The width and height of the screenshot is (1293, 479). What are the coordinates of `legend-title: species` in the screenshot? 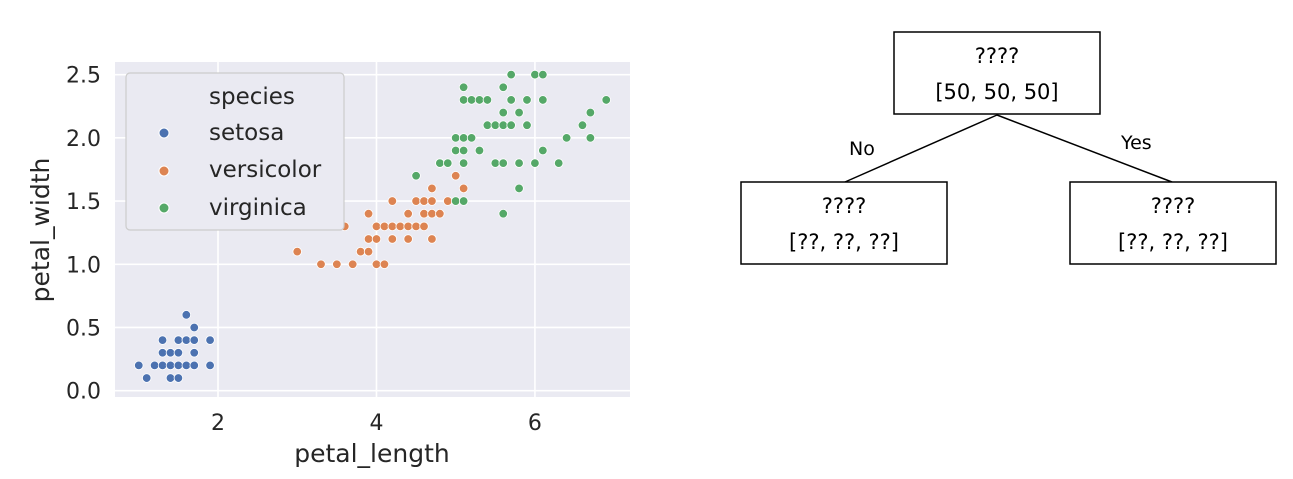 It's located at (252, 97).